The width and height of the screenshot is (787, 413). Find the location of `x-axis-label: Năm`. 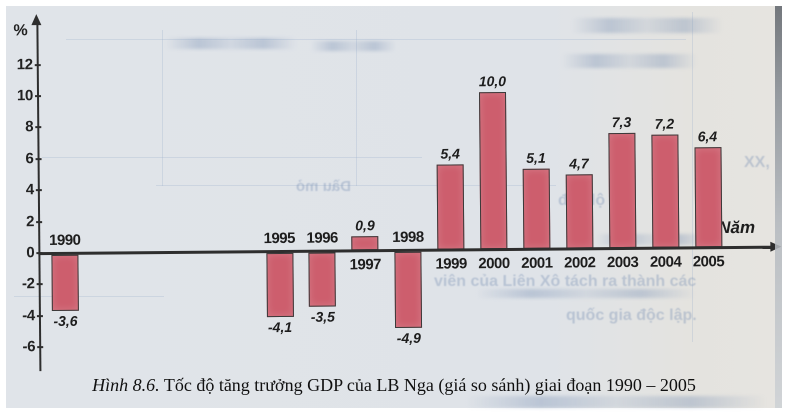

x-axis-label: Năm is located at coordinates (737, 227).